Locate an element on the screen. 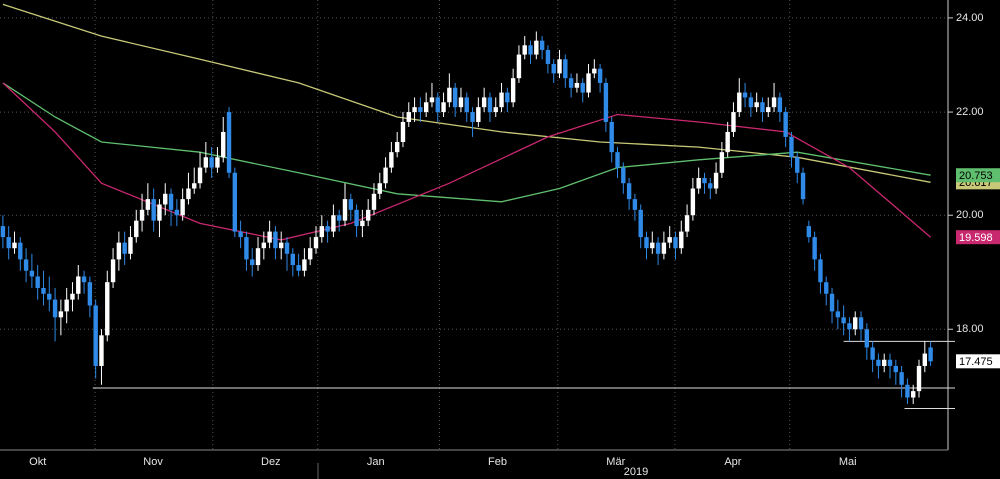 The width and height of the screenshot is (1000, 479). x-tick-label: Feb is located at coordinates (497, 462).